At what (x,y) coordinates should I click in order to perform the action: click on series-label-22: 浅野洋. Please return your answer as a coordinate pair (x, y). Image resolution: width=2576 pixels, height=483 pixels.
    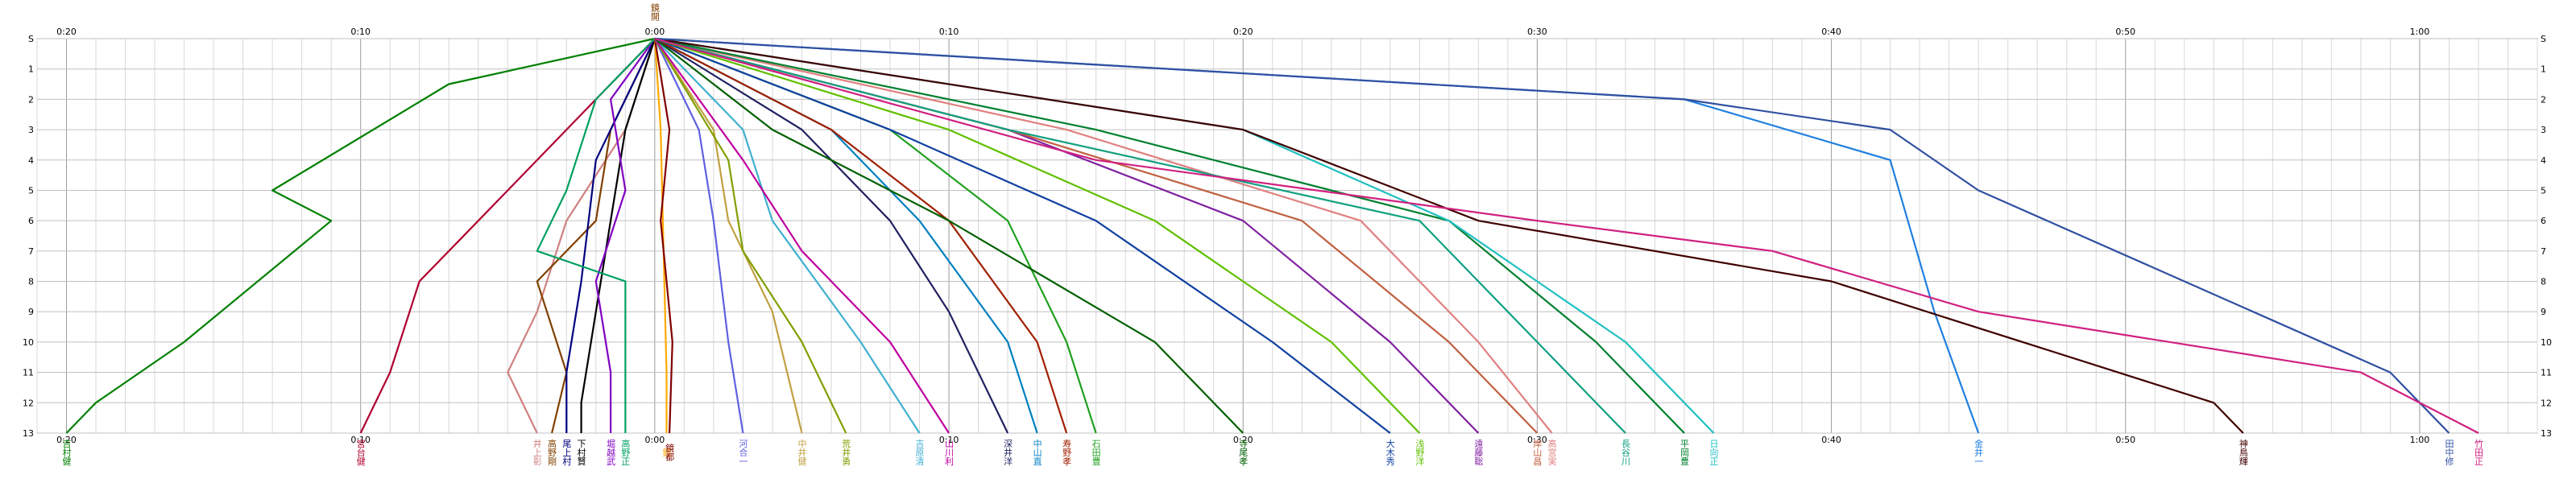
    Looking at the image, I should click on (1419, 452).